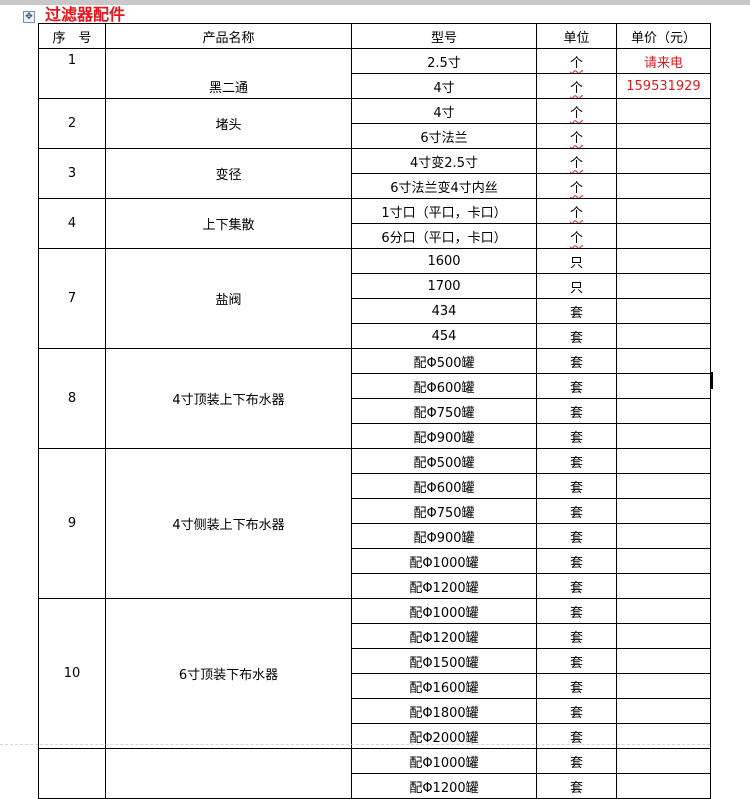  Describe the element at coordinates (228, 523) in the screenshot. I see `product-name: 4寸侧装上下布水器` at that location.